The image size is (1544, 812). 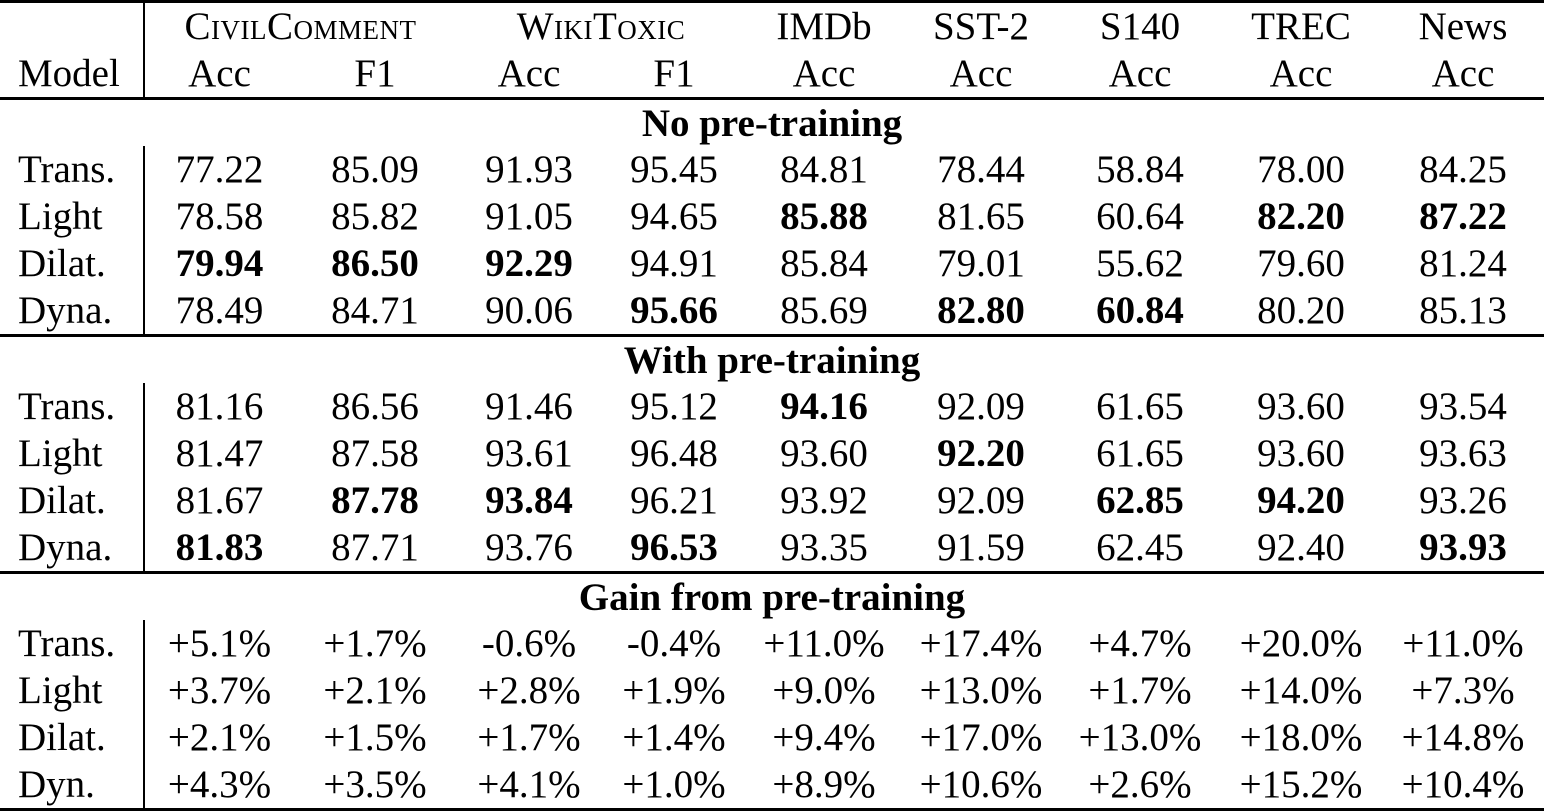 I want to click on model-column-header: Model, so click(x=72, y=74).